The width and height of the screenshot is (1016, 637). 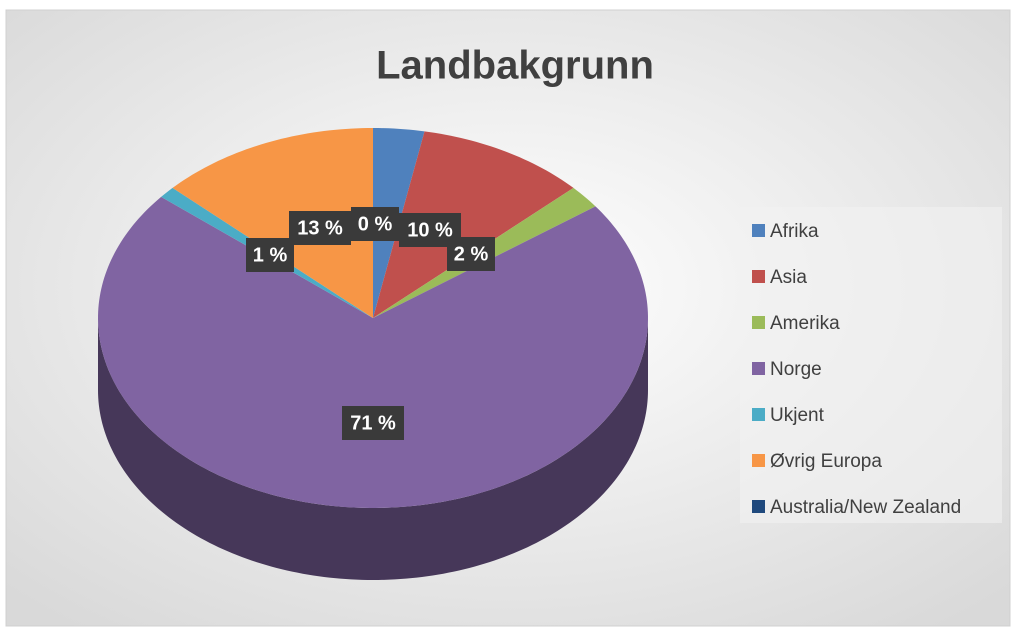 What do you see at coordinates (794, 231) in the screenshot?
I see `legend-label: Afrika` at bounding box center [794, 231].